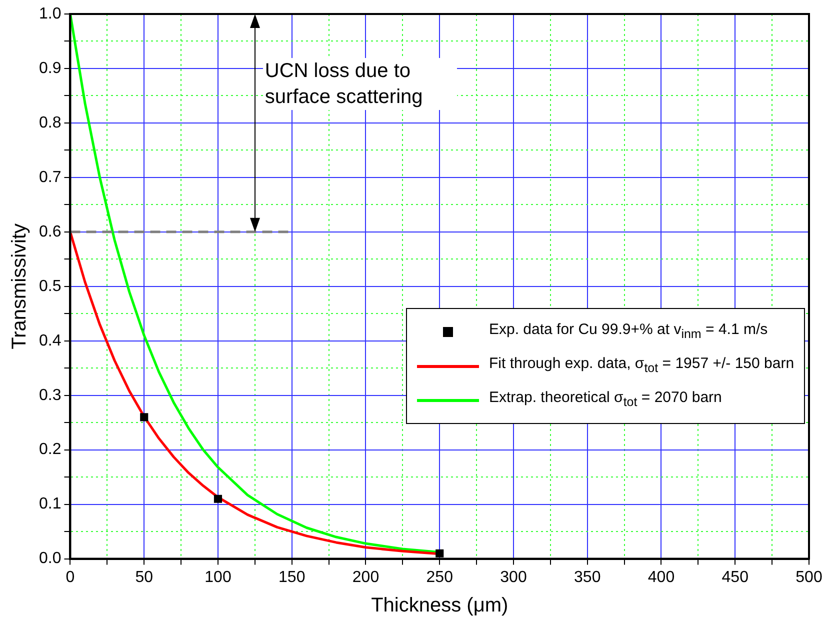 Image resolution: width=827 pixels, height=626 pixels. What do you see at coordinates (292, 577) in the screenshot?
I see `x-tick-label: 150` at bounding box center [292, 577].